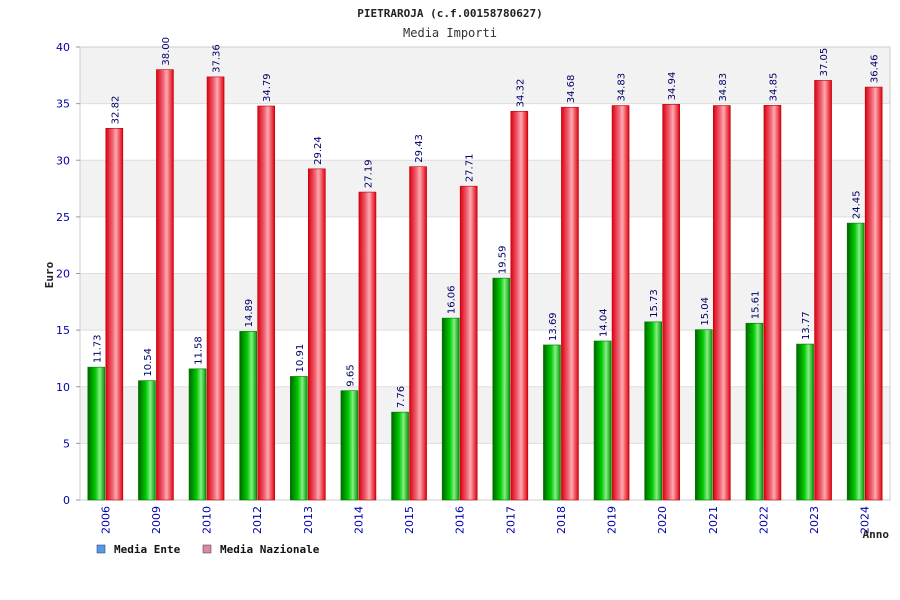 The image size is (900, 600). I want to click on bar-media-ente-2006, so click(96, 433).